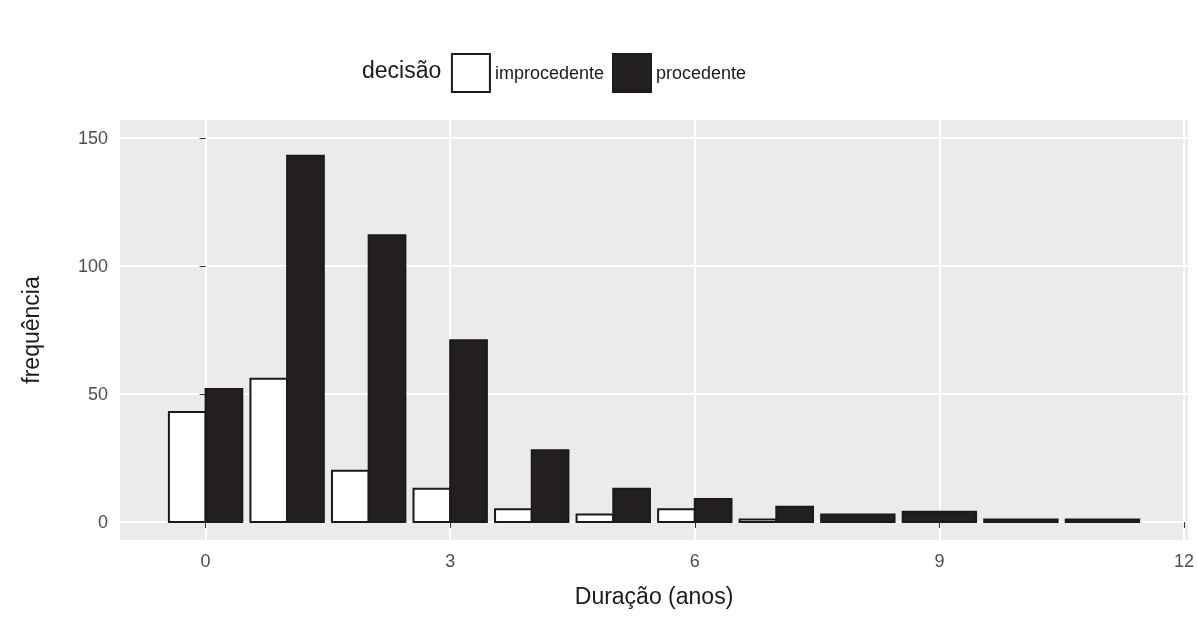  I want to click on y-axis-title: frequência, so click(30, 330).